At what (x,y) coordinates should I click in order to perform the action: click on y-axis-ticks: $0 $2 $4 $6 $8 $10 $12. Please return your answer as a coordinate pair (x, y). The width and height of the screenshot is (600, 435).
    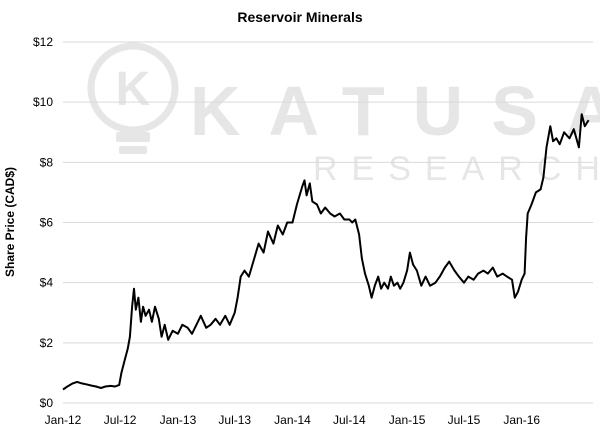
    Looking at the image, I should click on (43, 222).